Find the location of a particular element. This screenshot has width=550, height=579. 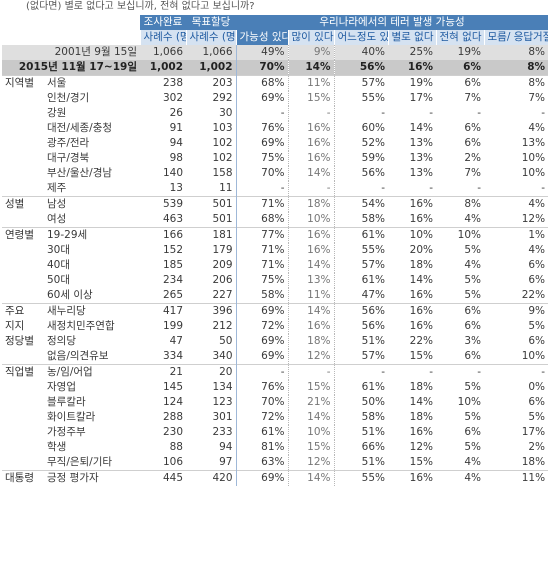

group-label: 대통령 is located at coordinates (23, 478).